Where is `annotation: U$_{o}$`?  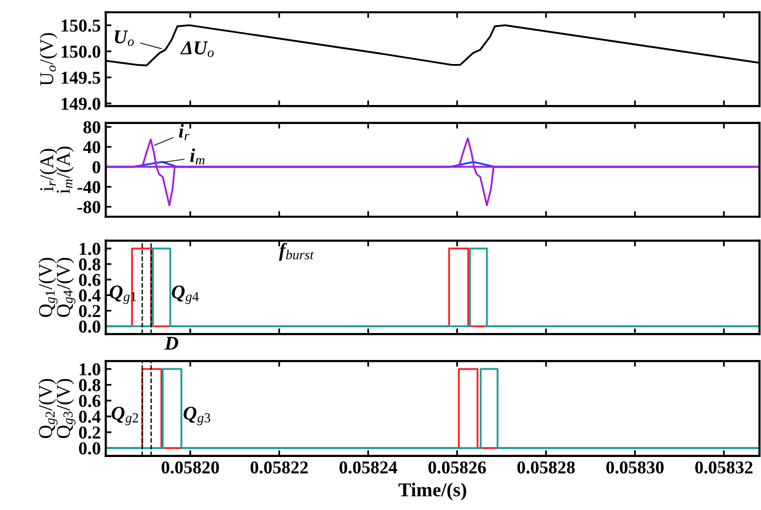 annotation: U$_{o}$ is located at coordinates (124, 38).